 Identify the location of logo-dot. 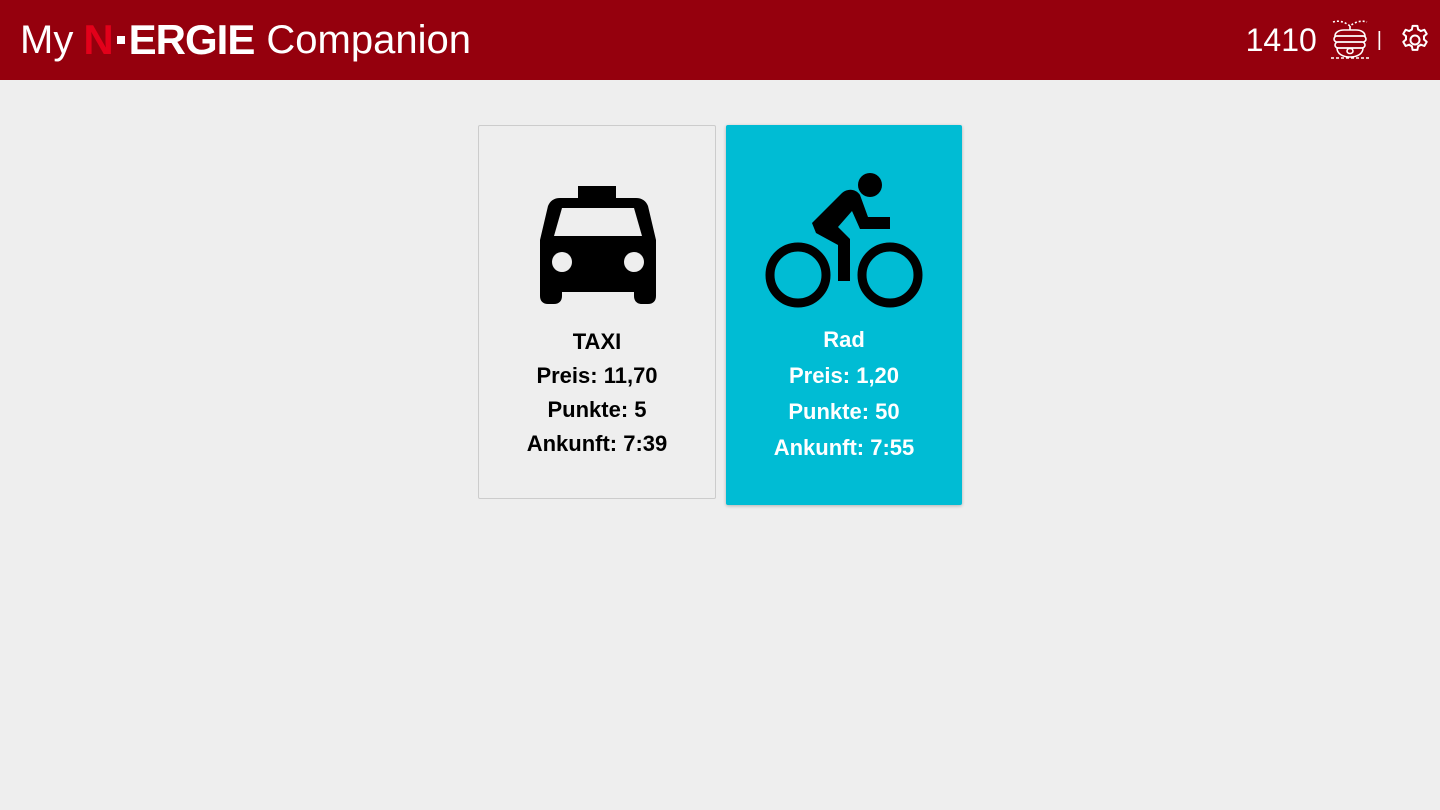
(120, 40).